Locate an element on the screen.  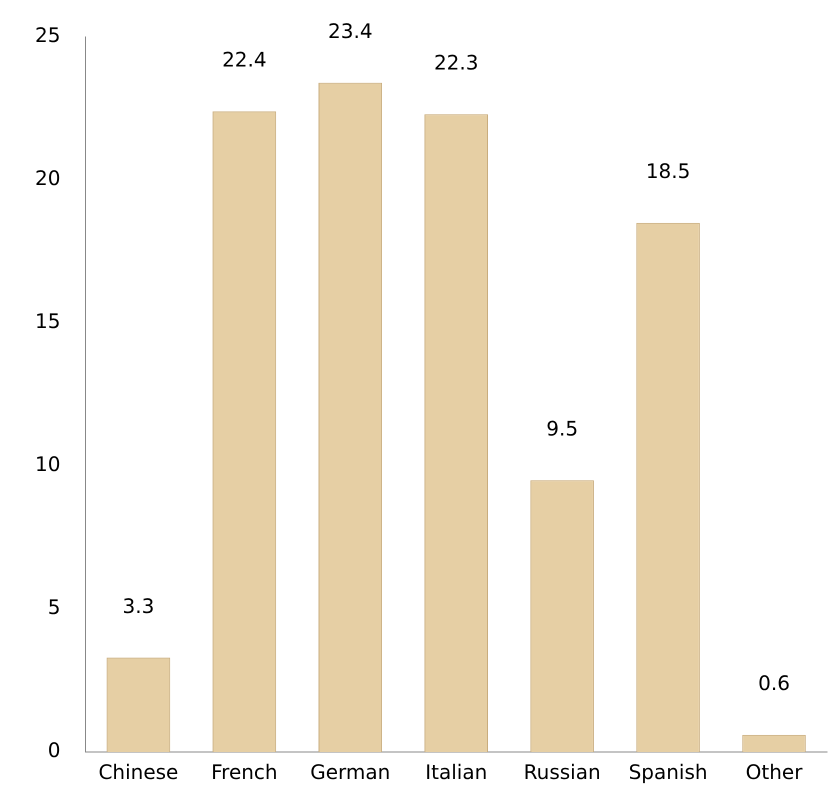
y-tick-label: 0 is located at coordinates (54, 750).